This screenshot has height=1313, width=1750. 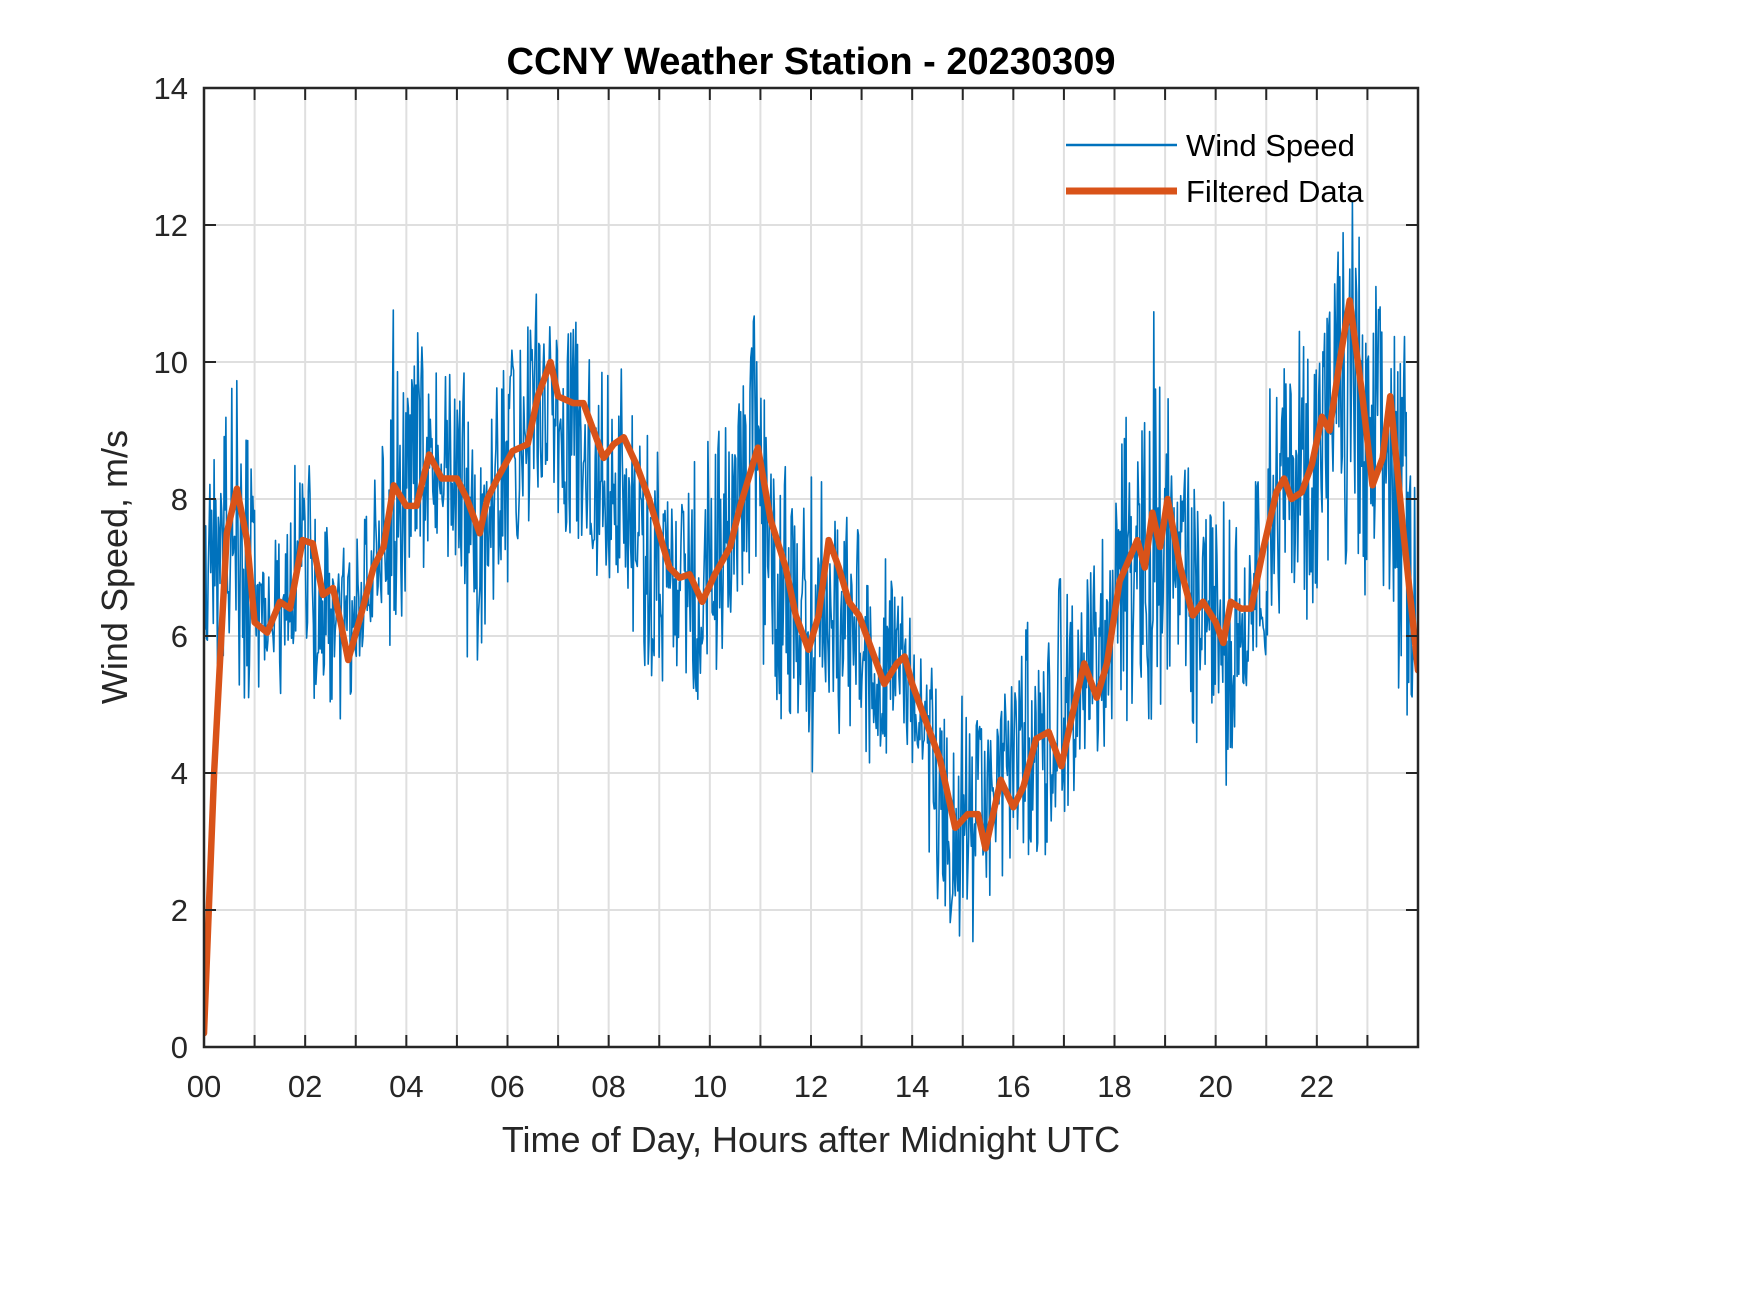 What do you see at coordinates (1270, 145) in the screenshot?
I see `legend-label-wind-speed: Wind Speed` at bounding box center [1270, 145].